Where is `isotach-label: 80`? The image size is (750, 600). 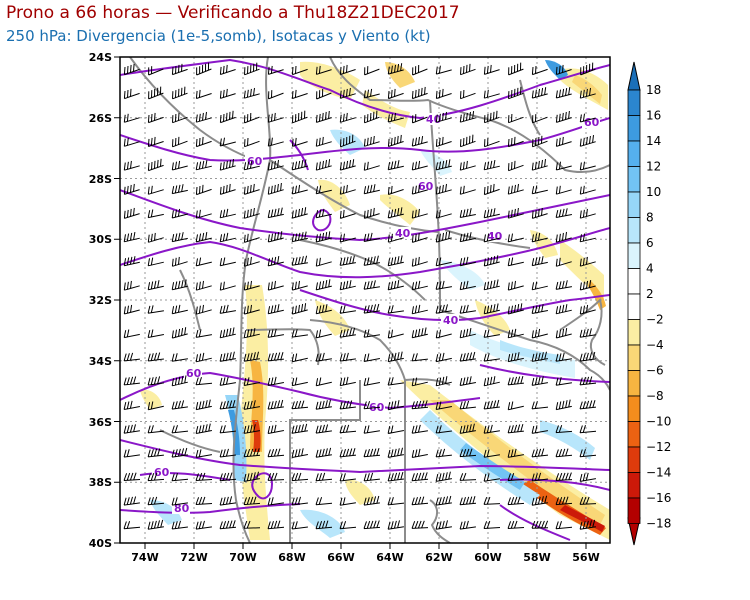 isotach-label: 80 is located at coordinates (182, 508).